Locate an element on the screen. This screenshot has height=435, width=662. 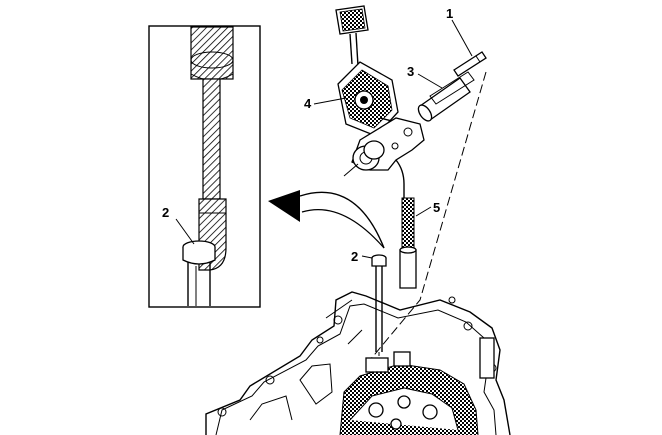
callout-3: 3 is located at coordinates (410, 71).